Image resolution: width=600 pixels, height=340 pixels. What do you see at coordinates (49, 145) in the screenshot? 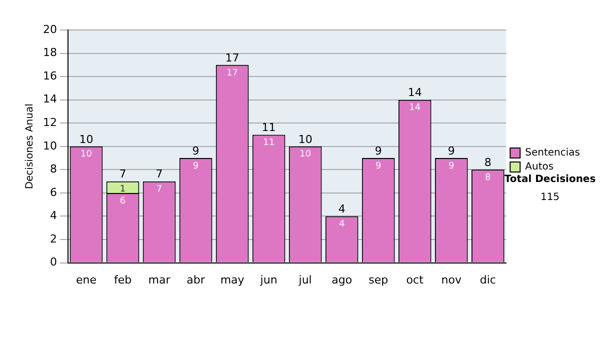
I see `y-tick-label: 10` at bounding box center [49, 145].